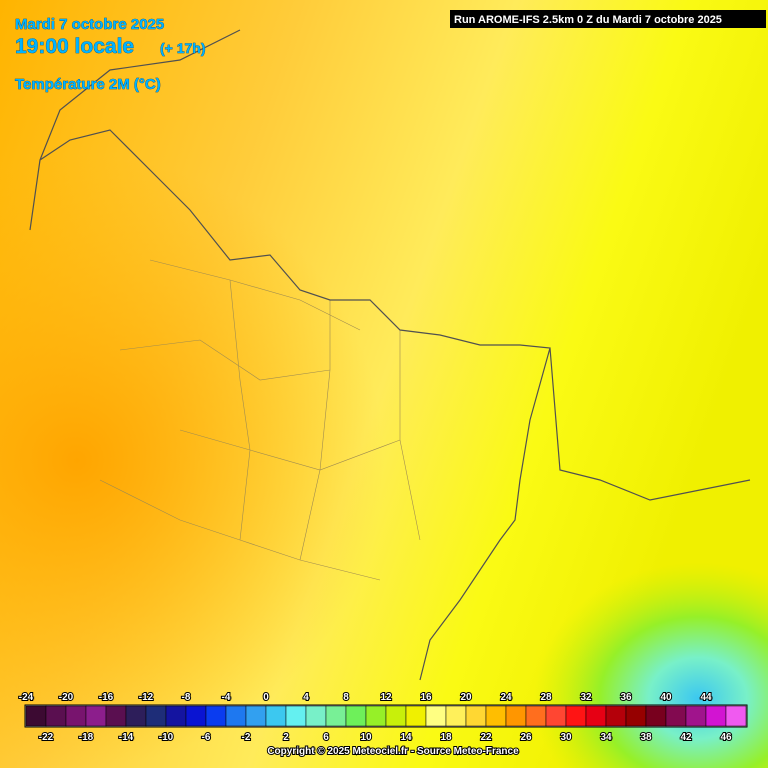 The width and height of the screenshot is (768, 768). I want to click on legend-label: 46, so click(726, 737).